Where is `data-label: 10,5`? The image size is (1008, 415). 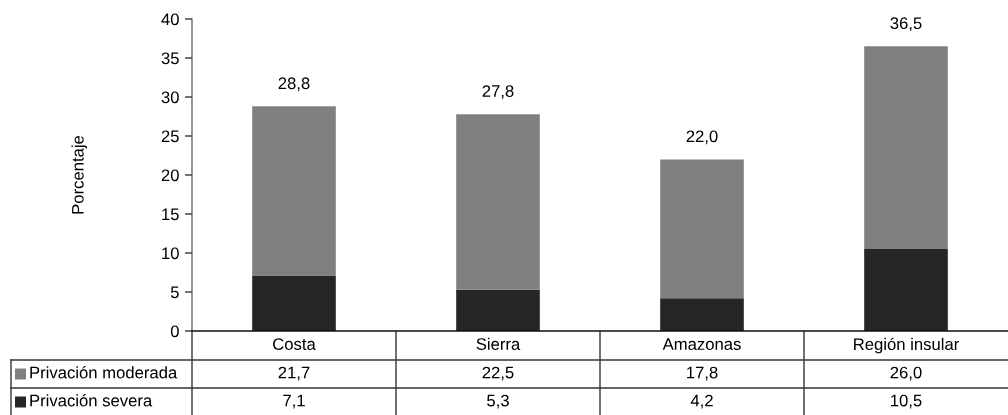
data-label: 10,5 is located at coordinates (906, 401).